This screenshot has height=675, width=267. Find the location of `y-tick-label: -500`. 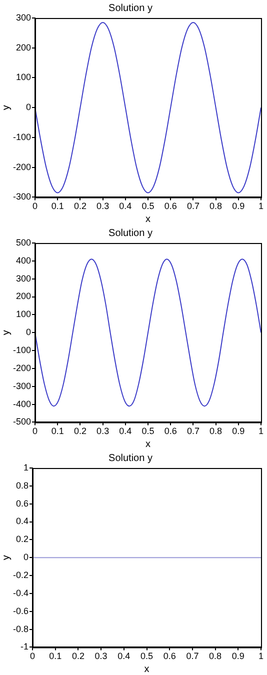

y-tick-label: -500 is located at coordinates (22, 421).